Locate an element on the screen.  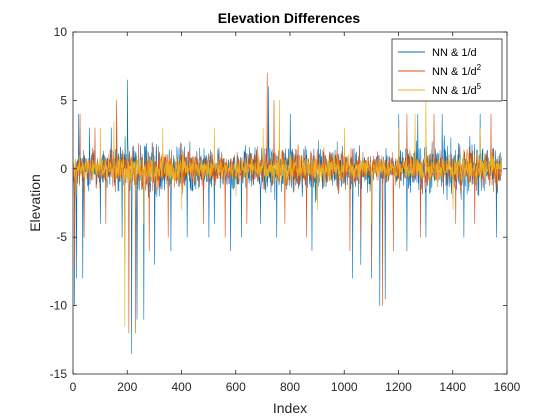
legend-box is located at coordinates (447, 70).